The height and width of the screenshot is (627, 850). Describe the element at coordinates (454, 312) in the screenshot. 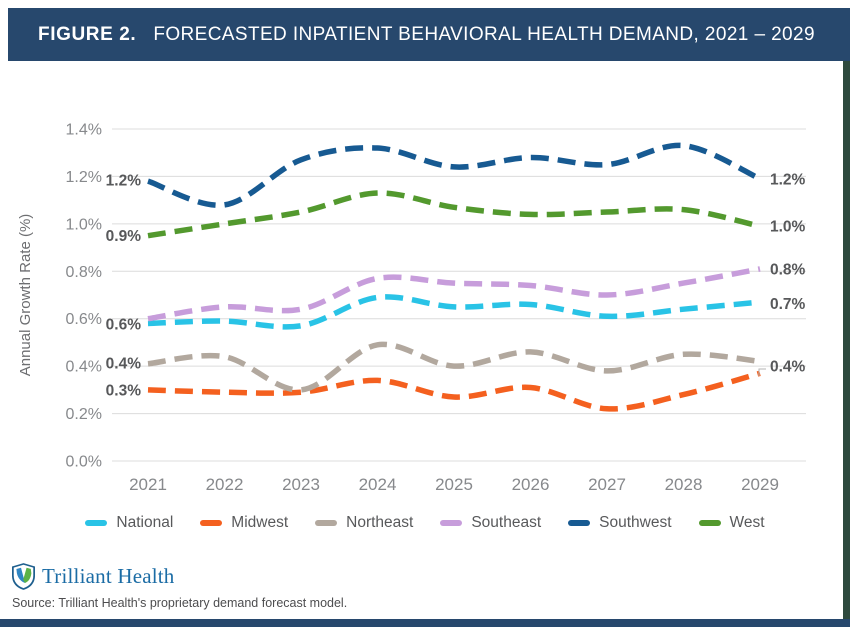

I see `series-line-national` at that location.